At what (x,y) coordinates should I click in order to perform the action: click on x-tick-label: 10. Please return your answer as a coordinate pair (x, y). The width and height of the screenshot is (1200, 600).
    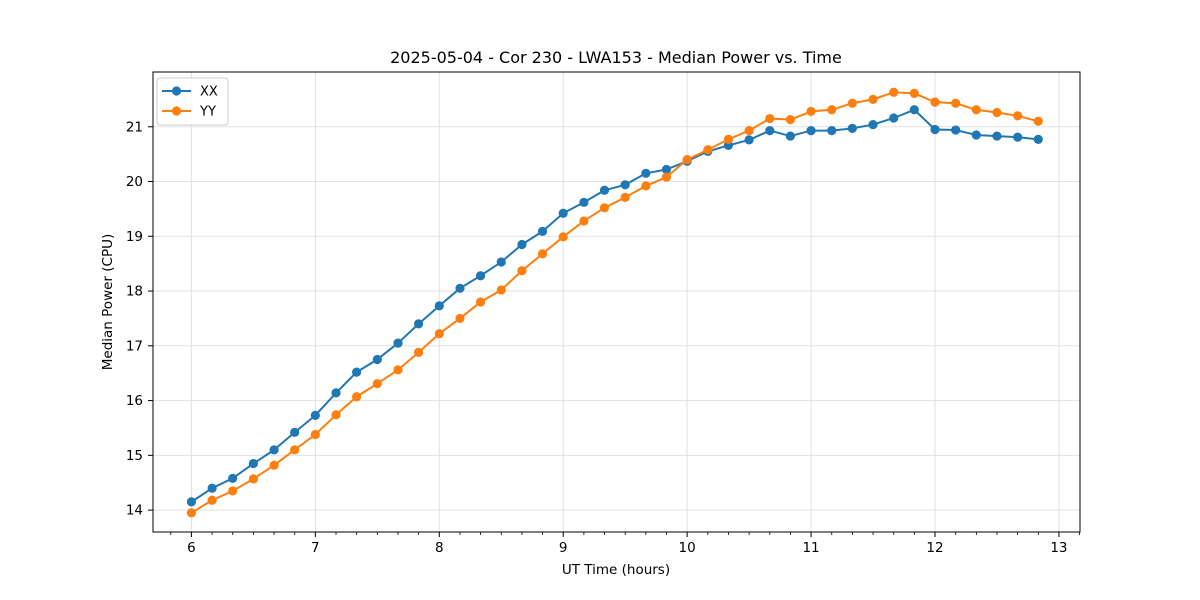
    Looking at the image, I should click on (687, 548).